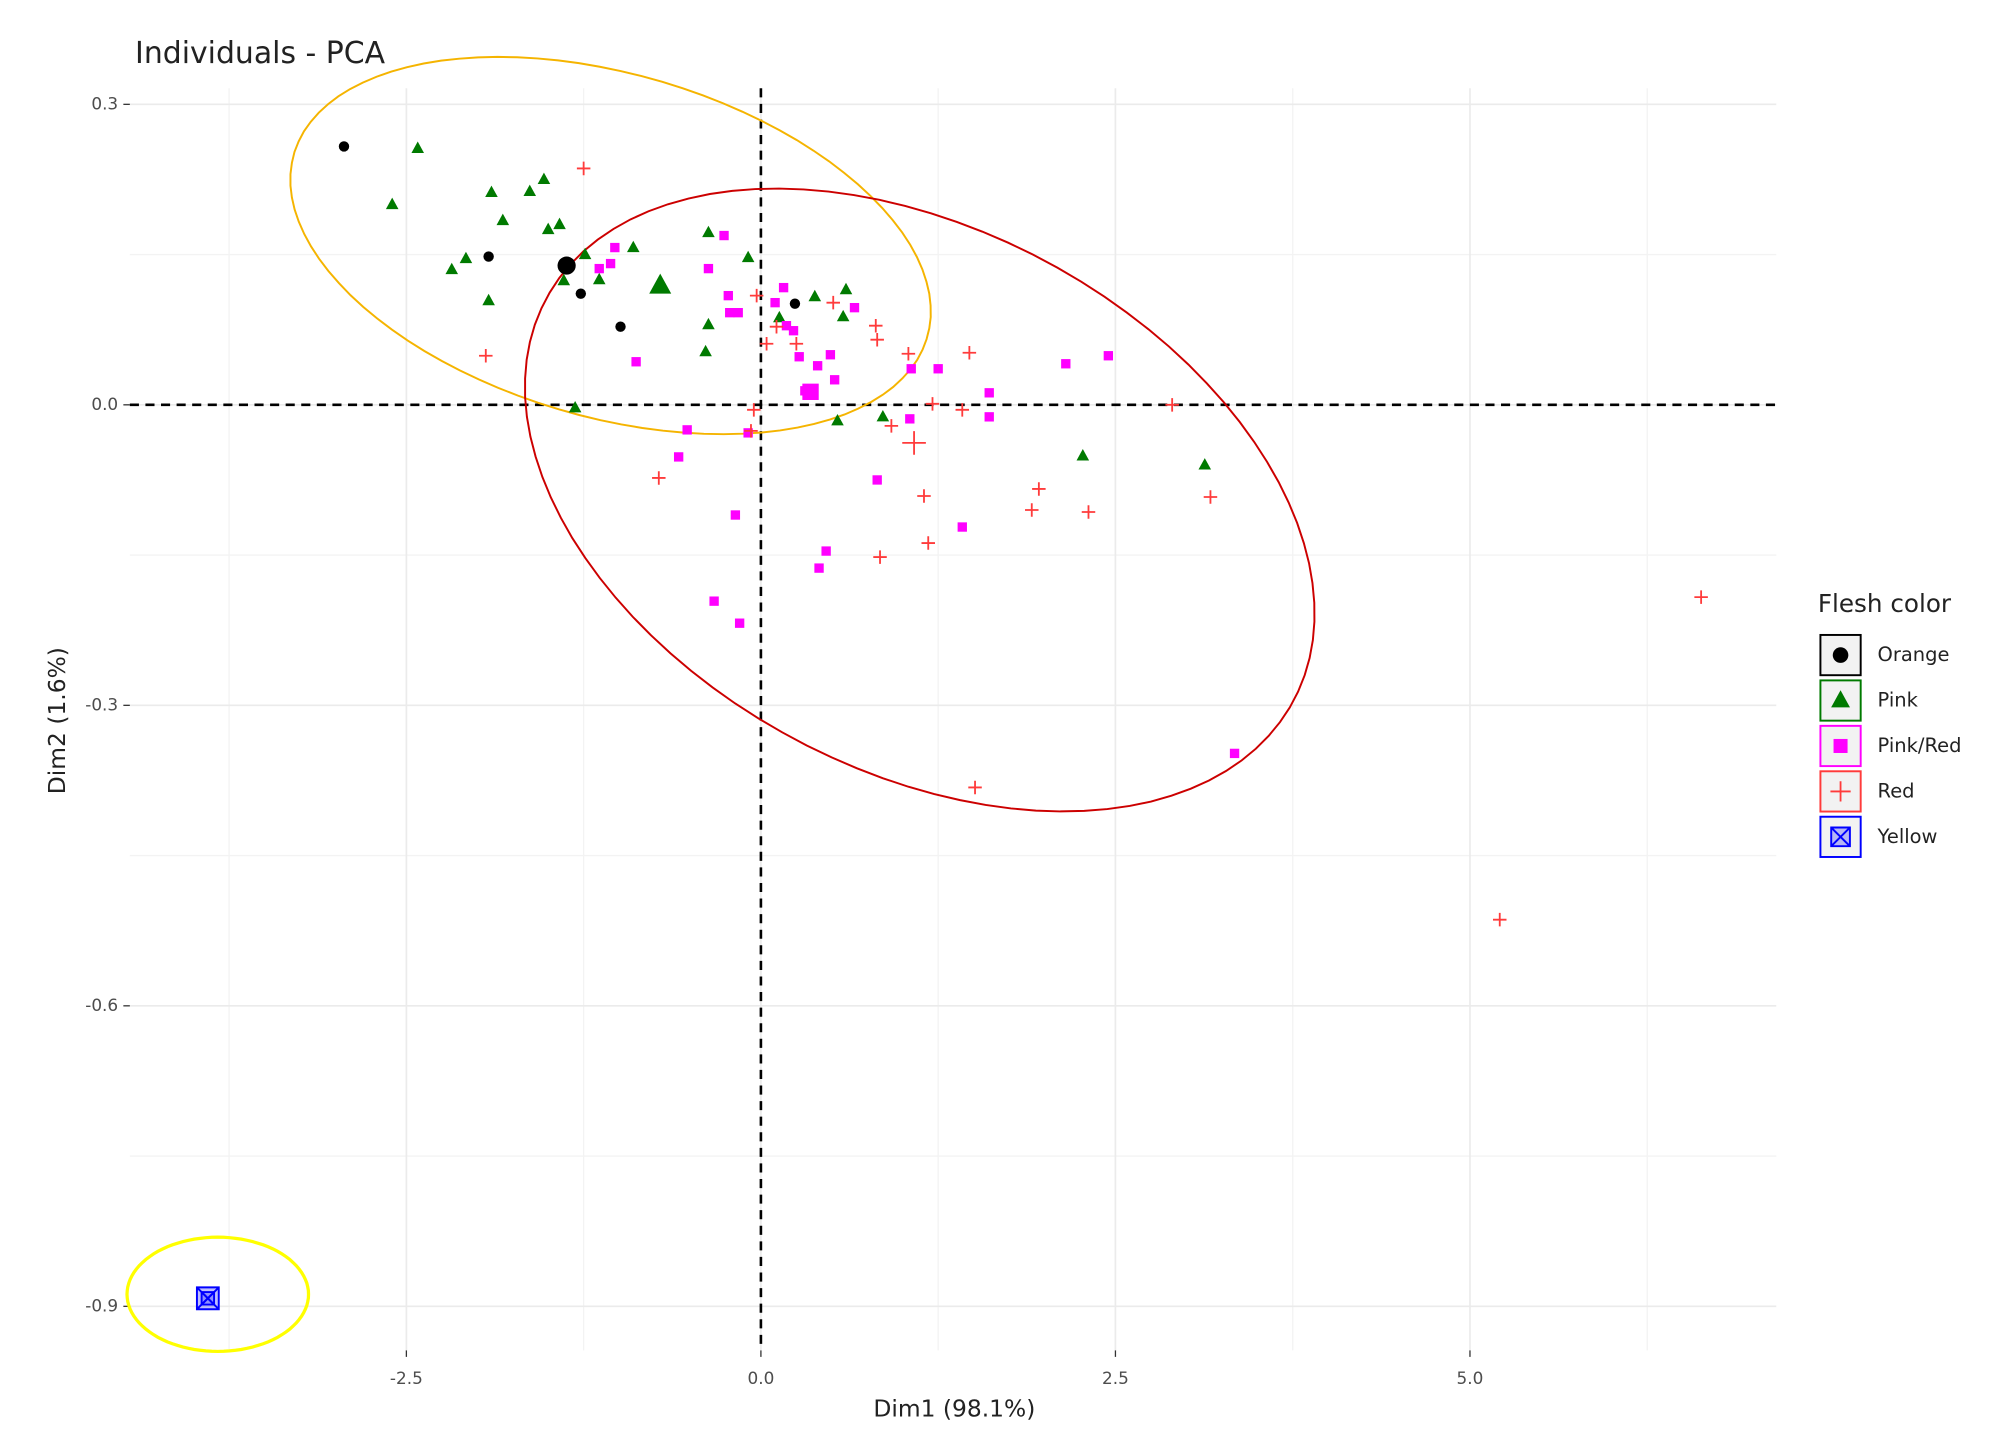 This screenshot has height=1440, width=2010. I want to click on legend-label: Yellow, so click(1907, 836).